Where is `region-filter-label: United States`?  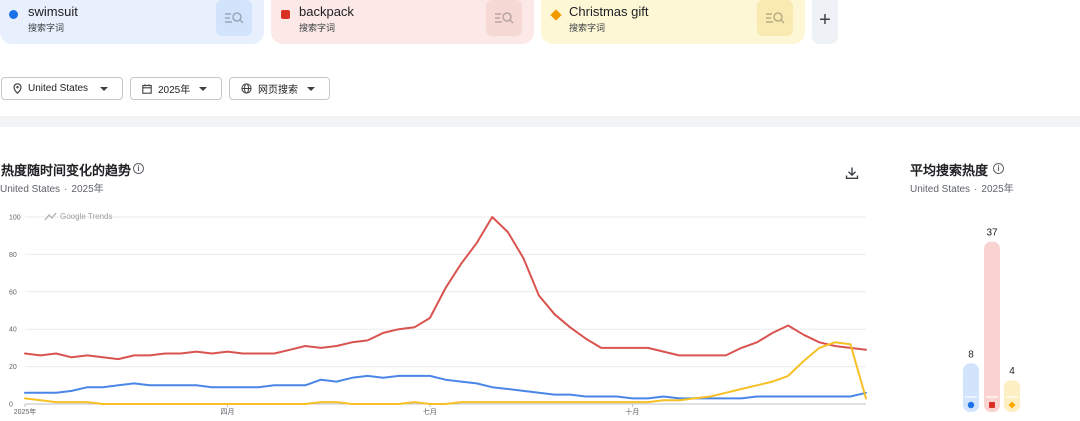 region-filter-label: United States is located at coordinates (58, 88).